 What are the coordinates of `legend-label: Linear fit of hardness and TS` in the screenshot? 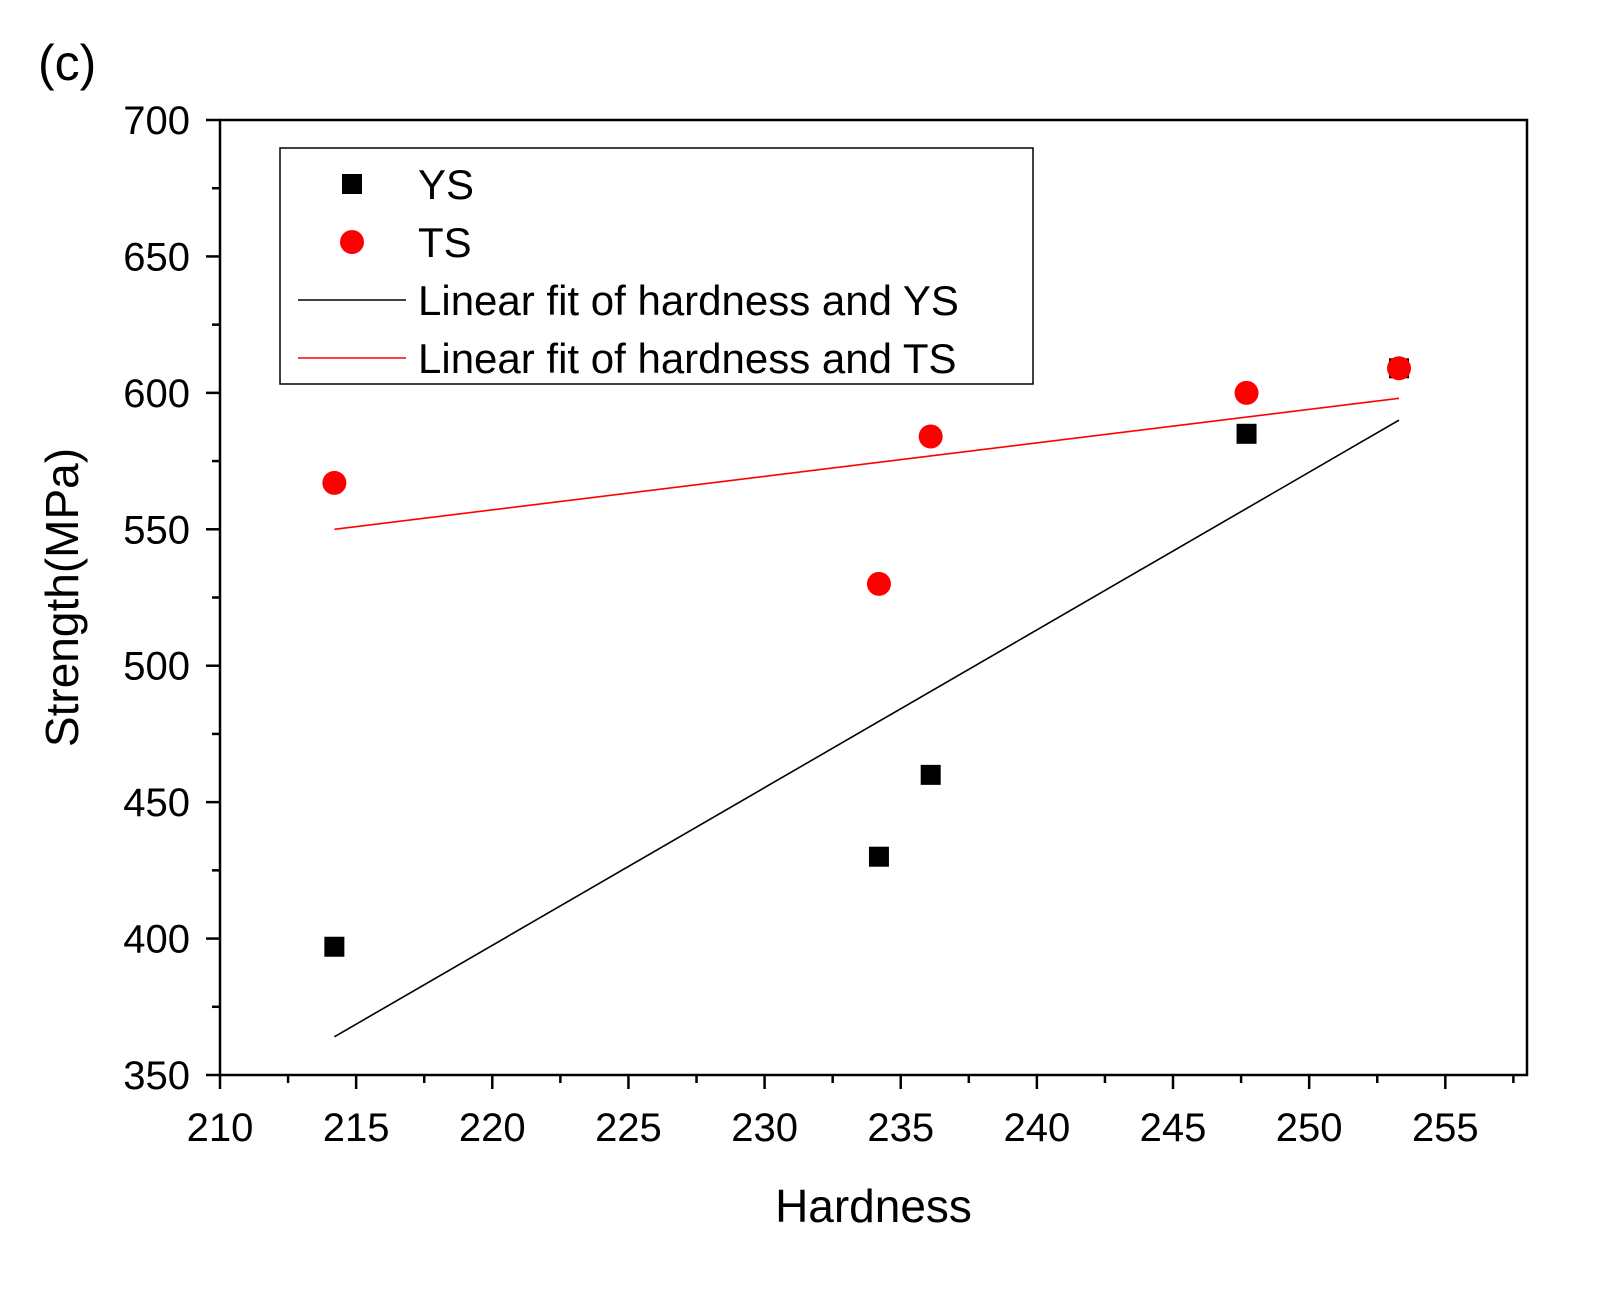 It's located at (687, 358).